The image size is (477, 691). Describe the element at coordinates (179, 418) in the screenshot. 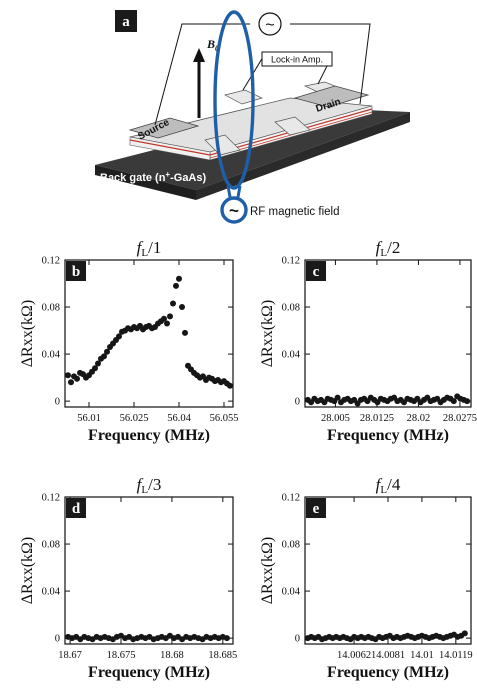

I see `x-tick-label-b: 56.04` at that location.